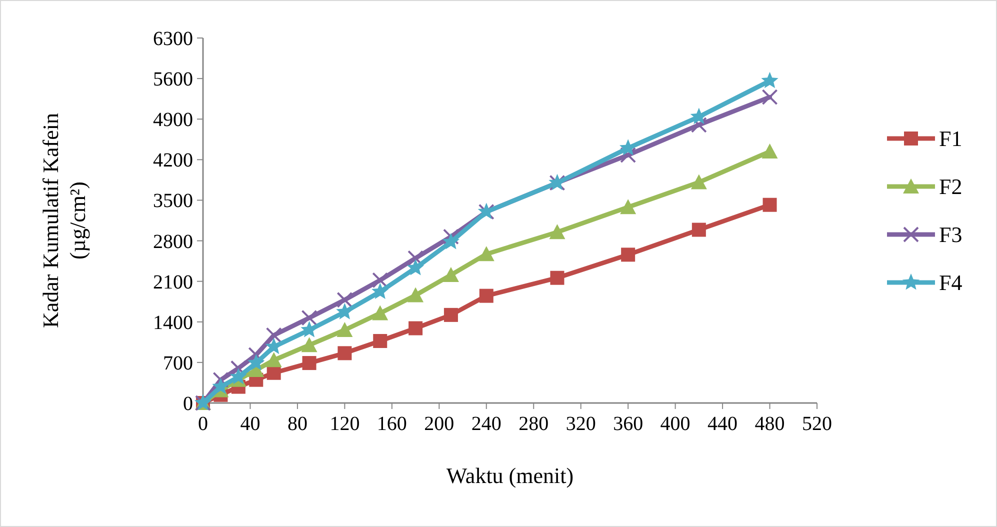 This screenshot has width=997, height=527. What do you see at coordinates (581, 424) in the screenshot?
I see `x-tick-label: 320` at bounding box center [581, 424].